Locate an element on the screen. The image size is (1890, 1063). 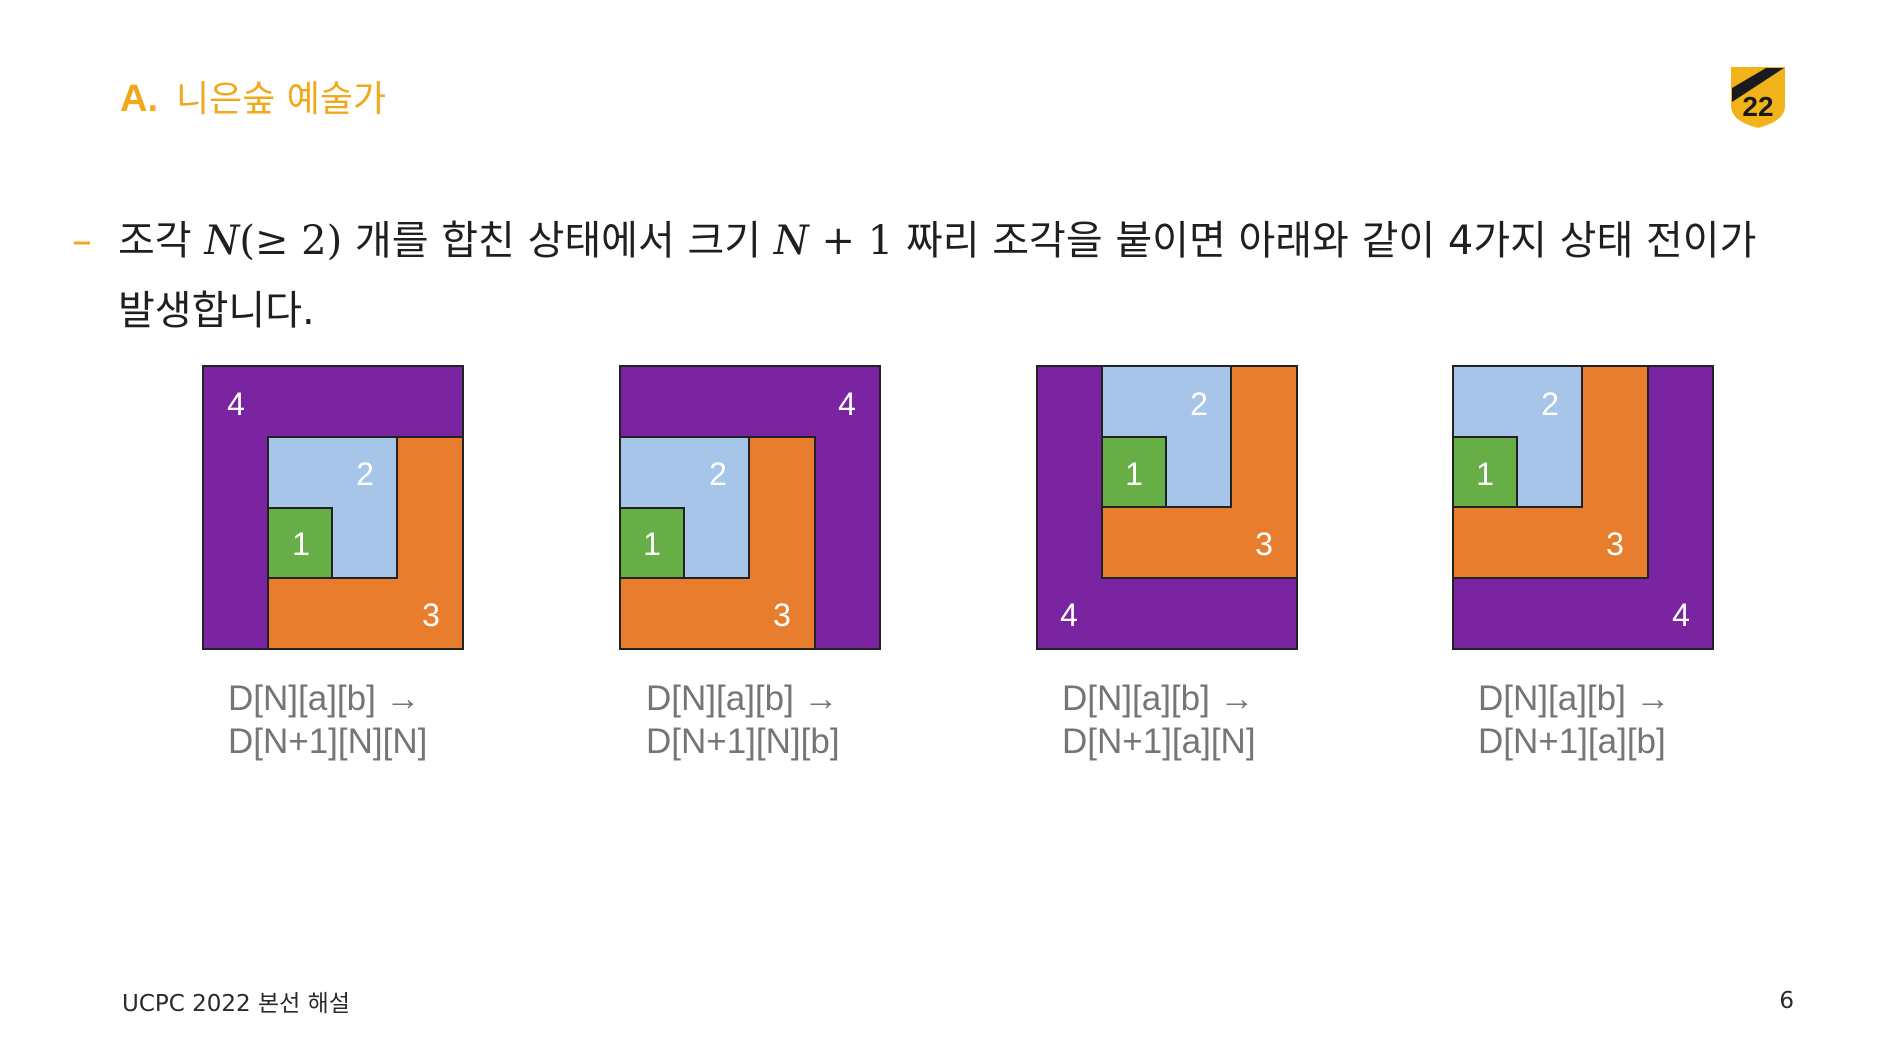
math-plus-one: + 1 is located at coordinates (851, 241).